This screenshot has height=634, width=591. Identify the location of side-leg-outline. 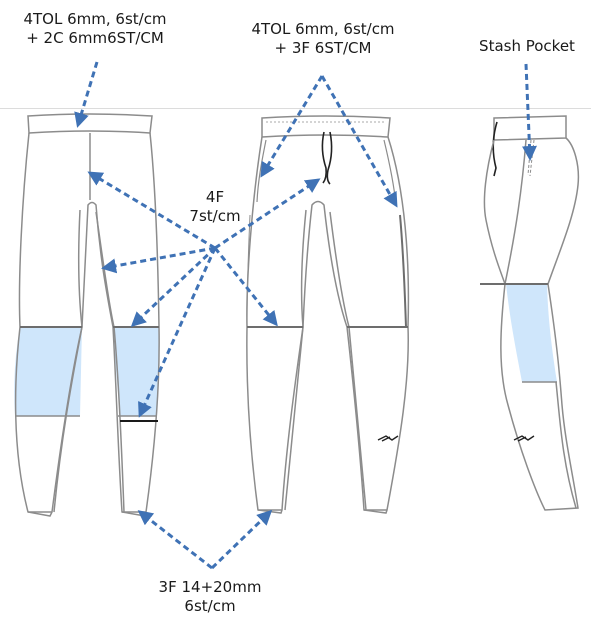
(531, 324).